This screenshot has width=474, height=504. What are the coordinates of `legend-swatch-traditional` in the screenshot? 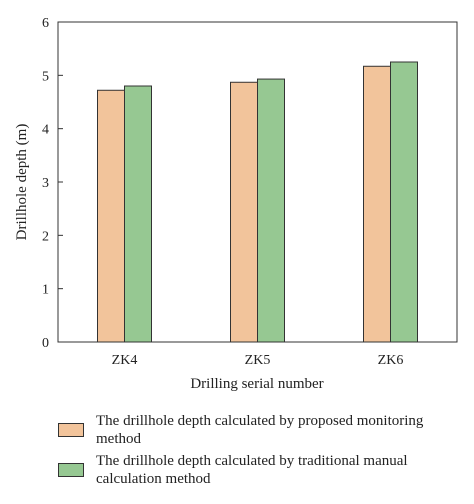 It's located at (71, 470).